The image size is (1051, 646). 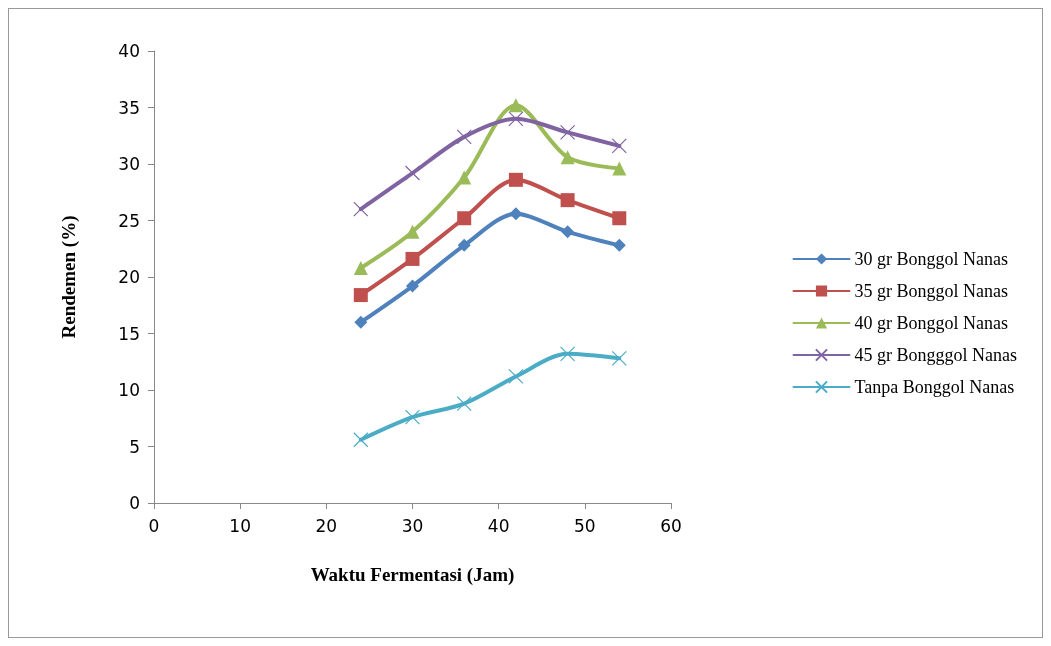 I want to click on y-tick-label: 10, so click(x=129, y=390).